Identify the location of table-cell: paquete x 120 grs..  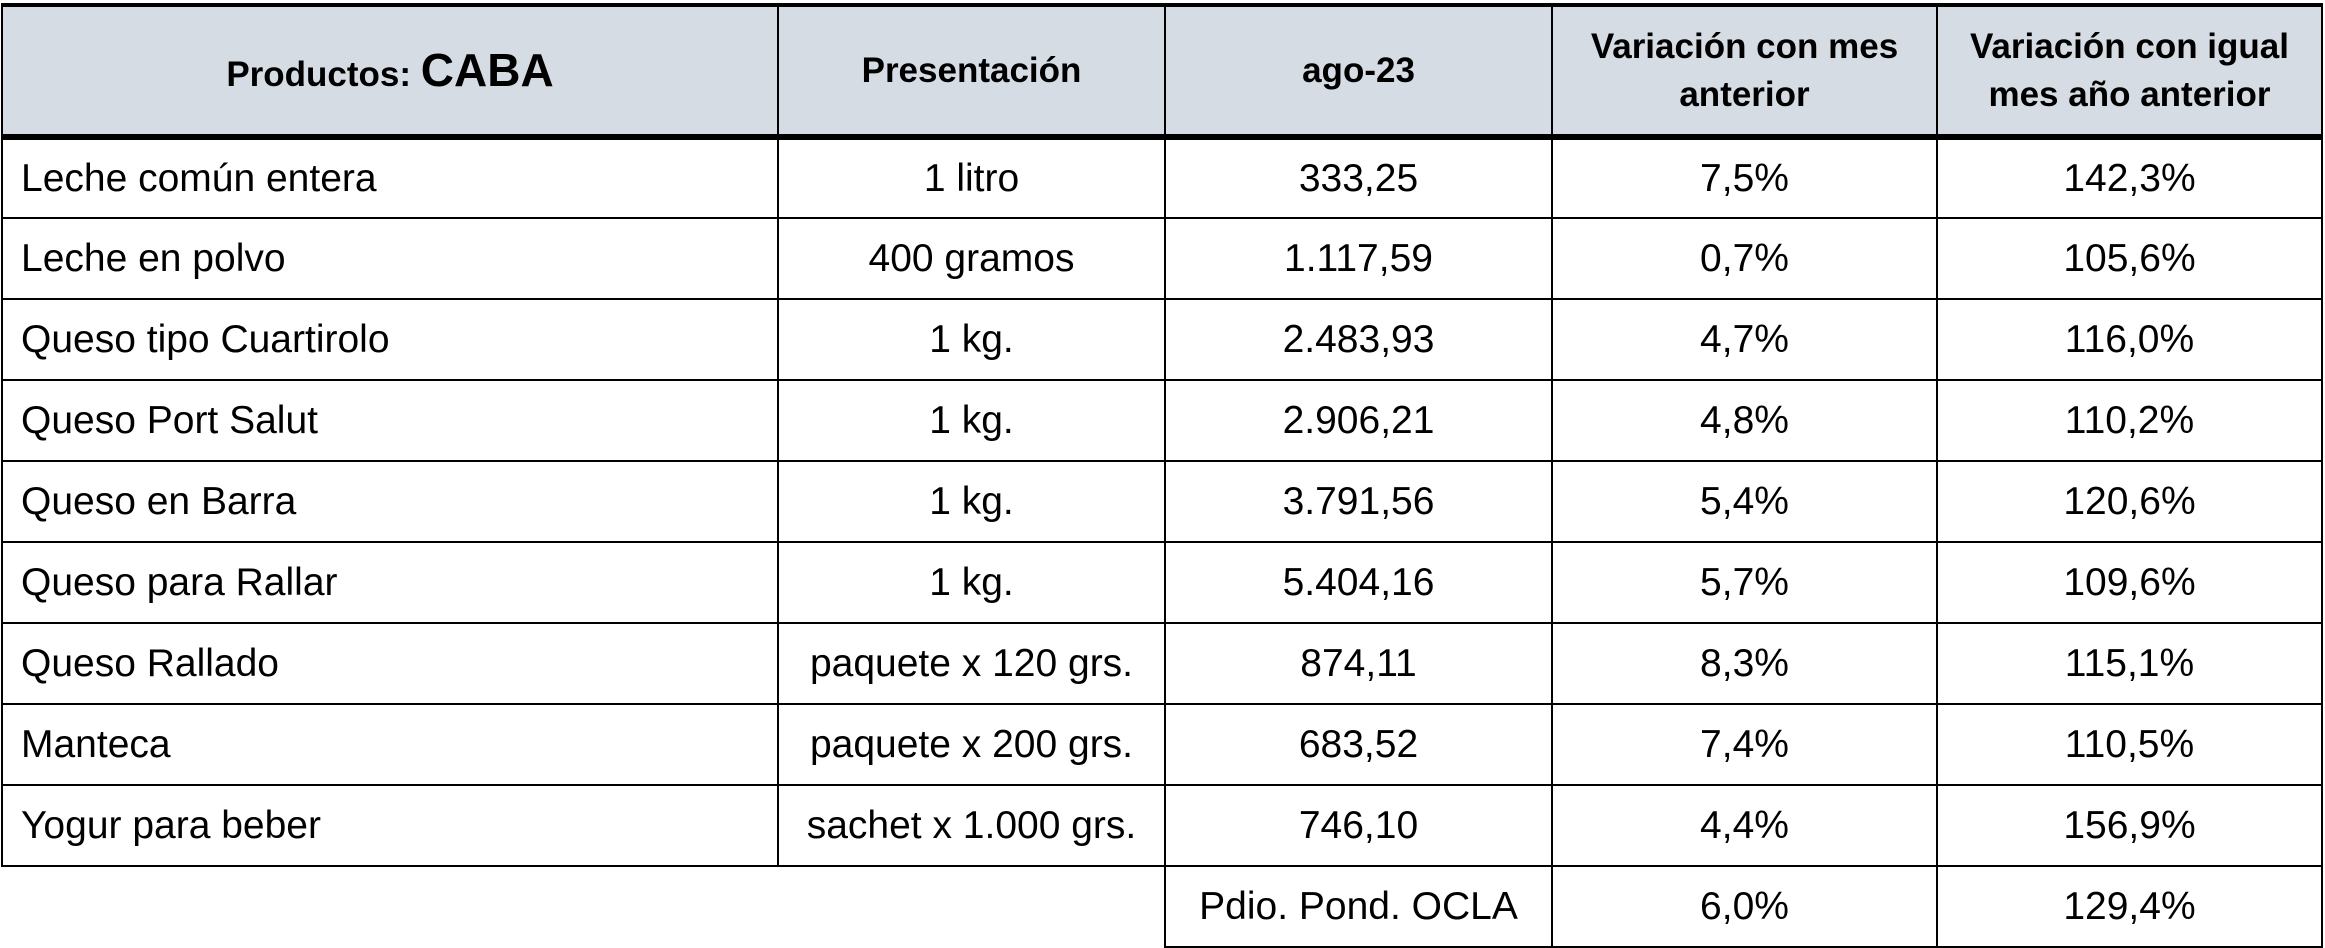
(971, 663).